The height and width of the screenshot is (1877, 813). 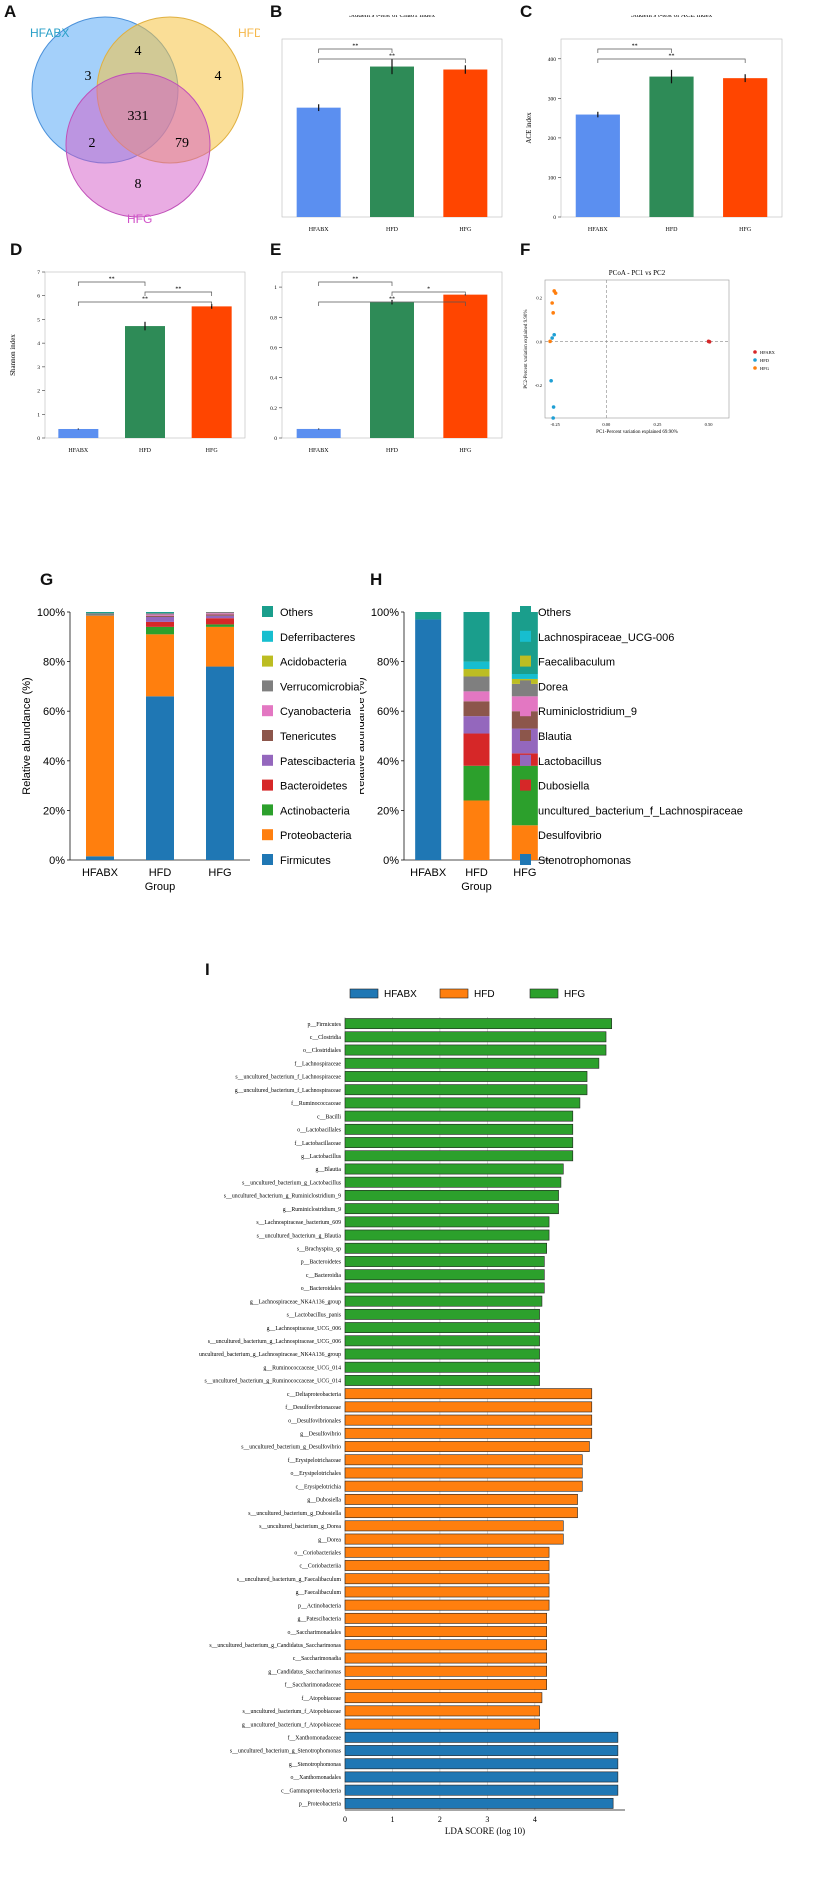 What do you see at coordinates (476, 749) in the screenshot?
I see `stack-segment-dubosiella` at bounding box center [476, 749].